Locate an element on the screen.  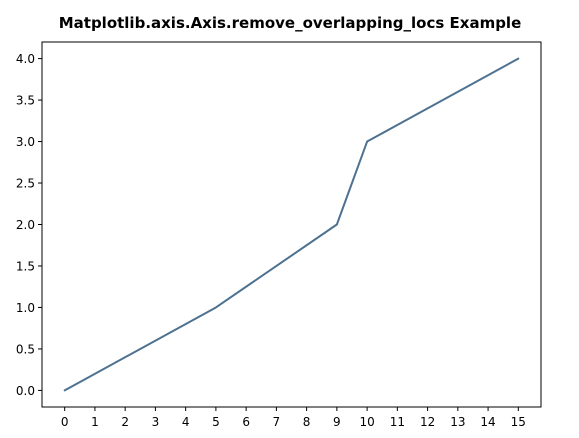
x-axis: 0 1 2 3 4 5 6 7 8 9 10 11 12 13 14 15 is located at coordinates (293, 418).